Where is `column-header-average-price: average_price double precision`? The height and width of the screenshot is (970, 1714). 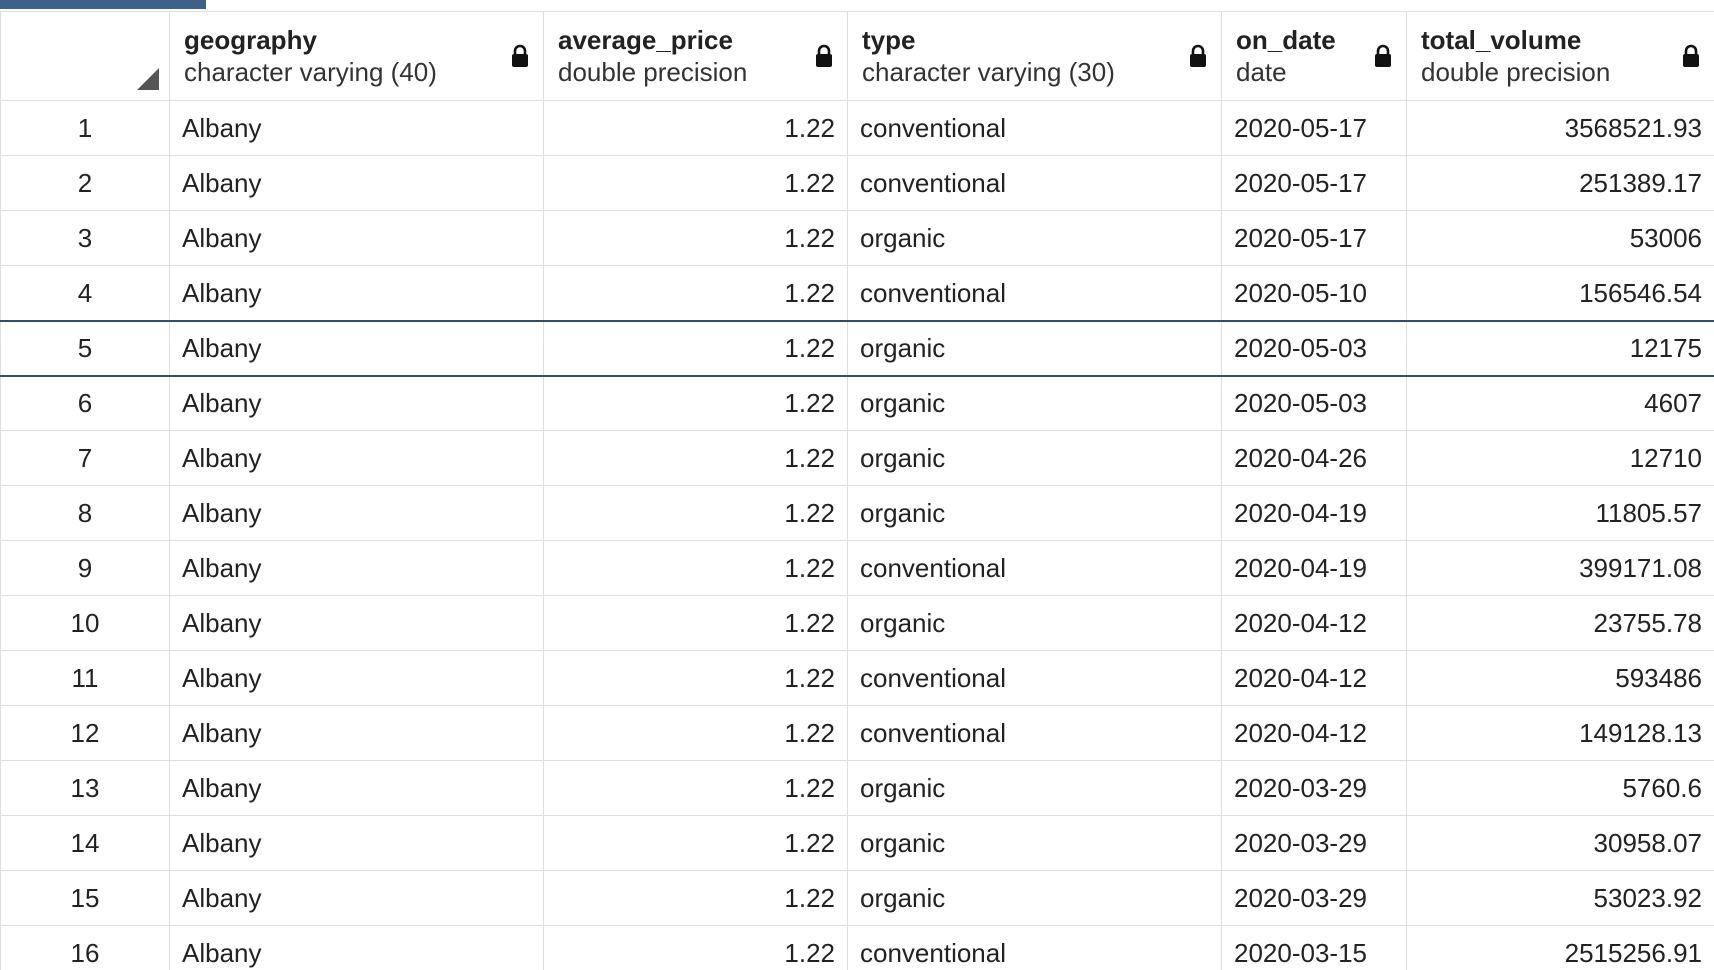 column-header-average-price: average_price double precision is located at coordinates (695, 56).